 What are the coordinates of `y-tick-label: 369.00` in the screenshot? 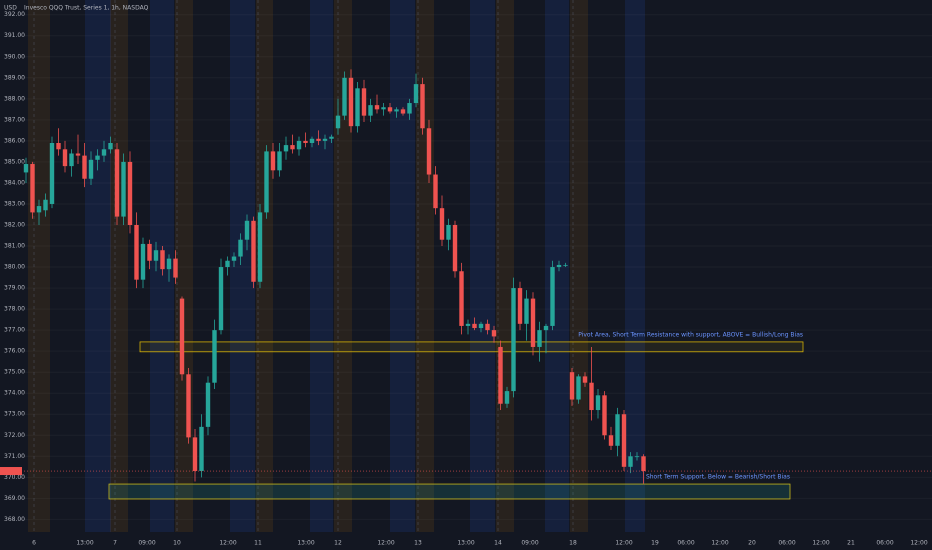 It's located at (14, 498).